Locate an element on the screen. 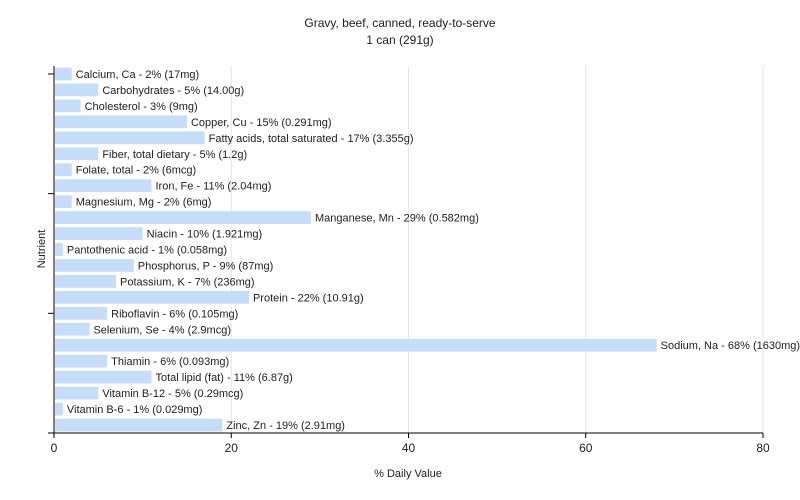 The height and width of the screenshot is (500, 800). bar-label: Phosphorus, P - 9% (87mg) is located at coordinates (206, 266).